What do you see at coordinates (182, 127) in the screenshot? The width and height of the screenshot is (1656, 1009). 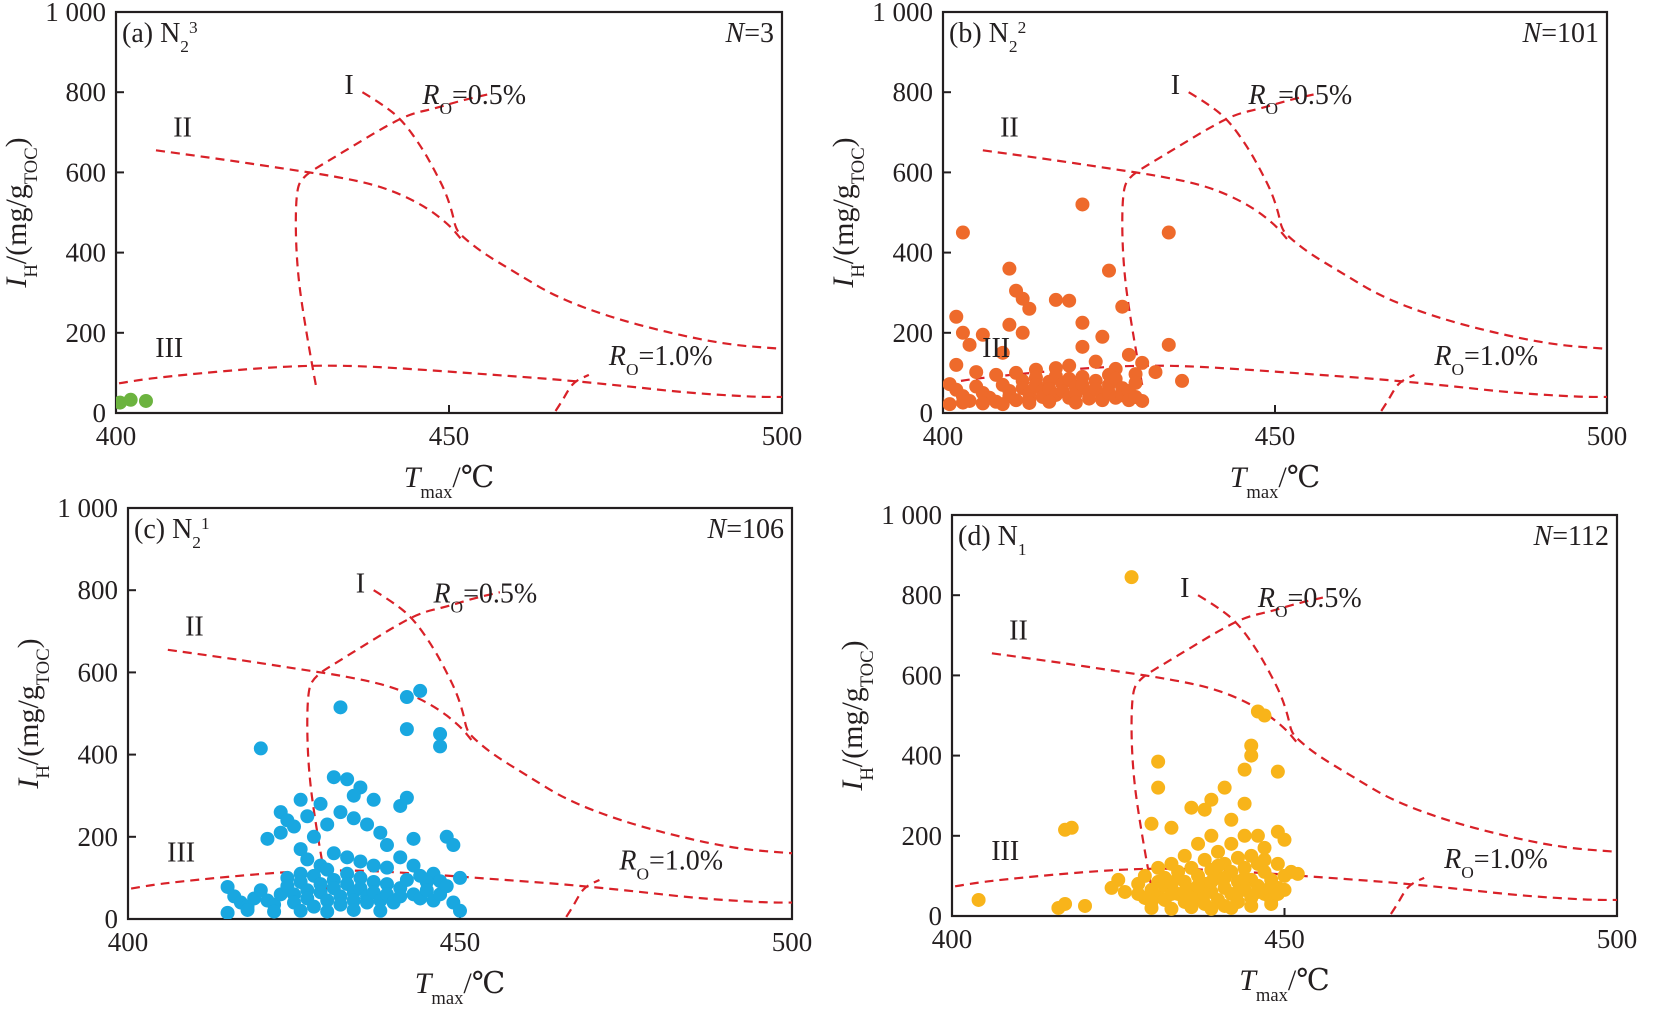 I see `region-label-ii: II` at bounding box center [182, 127].